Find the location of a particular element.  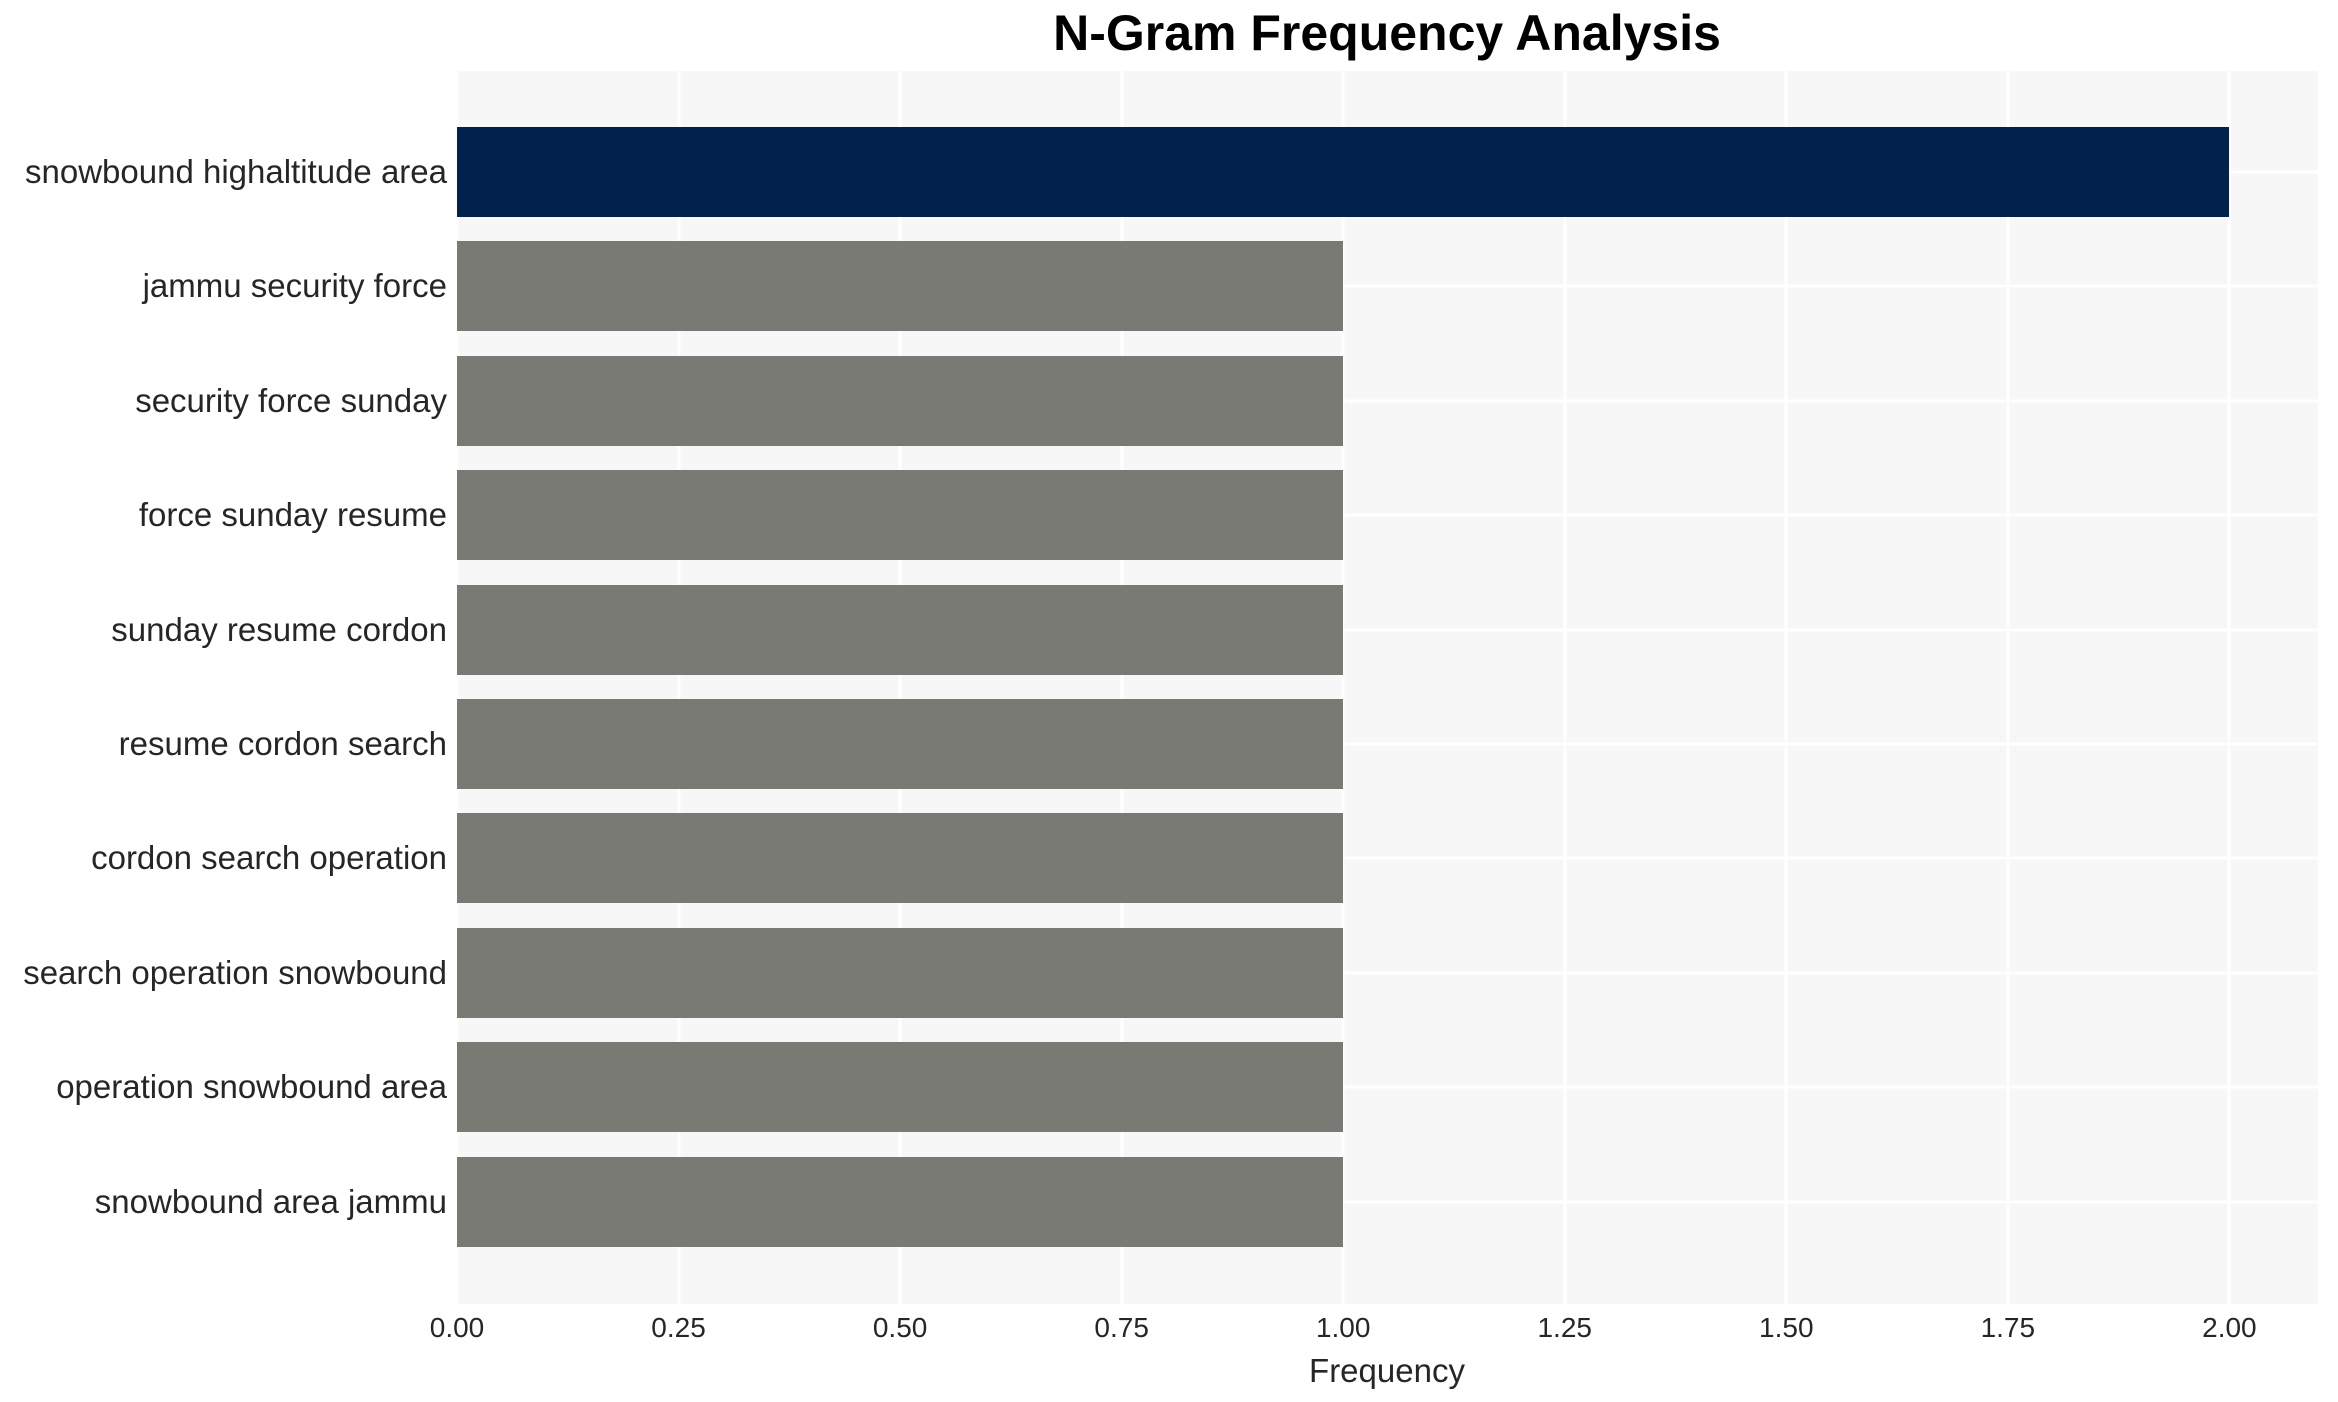

bar-sunday-resume-cordon is located at coordinates (900, 629).